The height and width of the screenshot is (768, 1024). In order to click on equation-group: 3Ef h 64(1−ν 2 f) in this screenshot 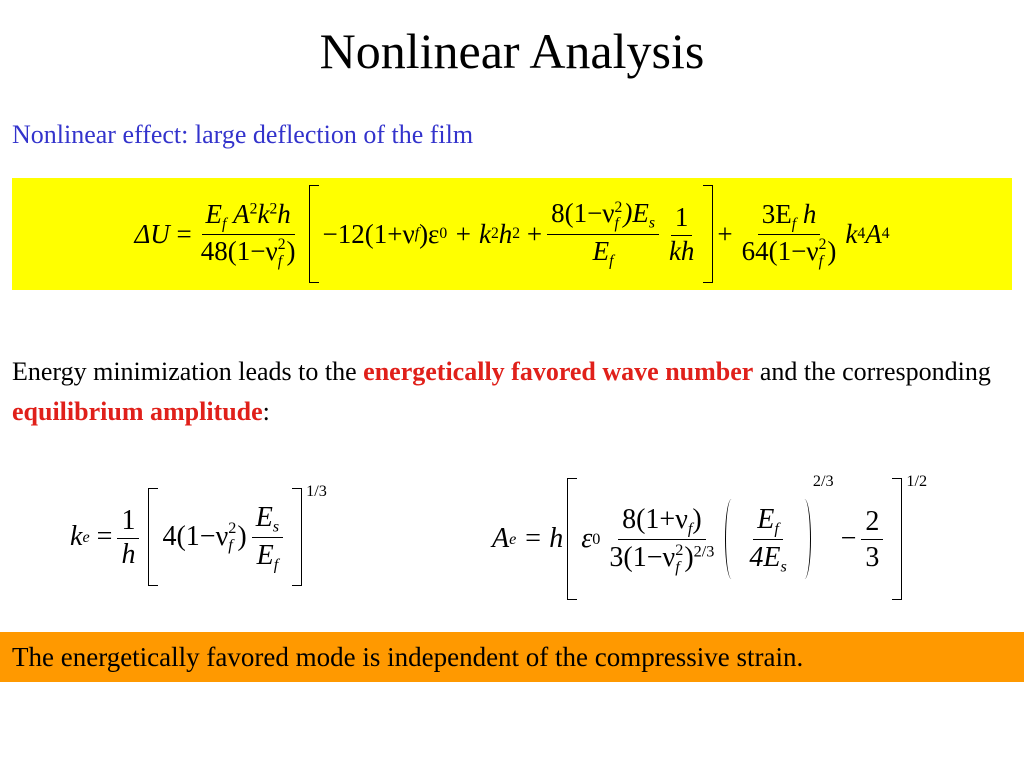, I will do `click(789, 234)`.